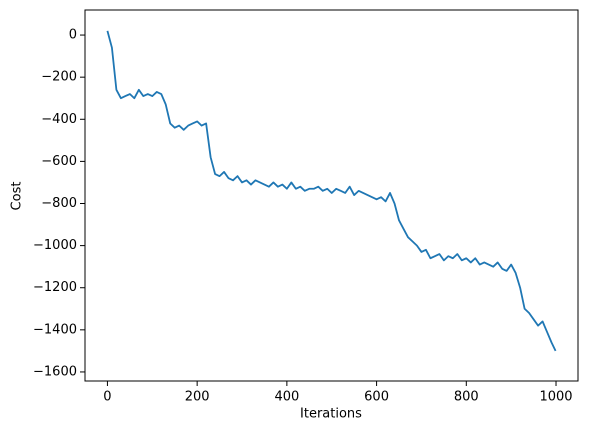 Image resolution: width=592 pixels, height=432 pixels. Describe the element at coordinates (17, 196) in the screenshot. I see `y-axis-label: Cost` at that location.